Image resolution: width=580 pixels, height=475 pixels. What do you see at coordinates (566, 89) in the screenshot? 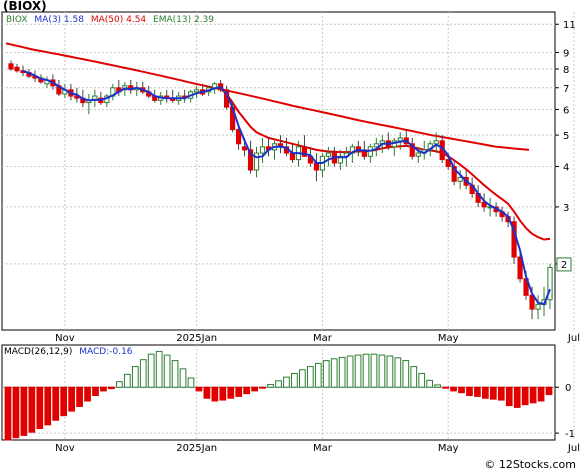
I see `price-tick-label: 7` at bounding box center [566, 89].